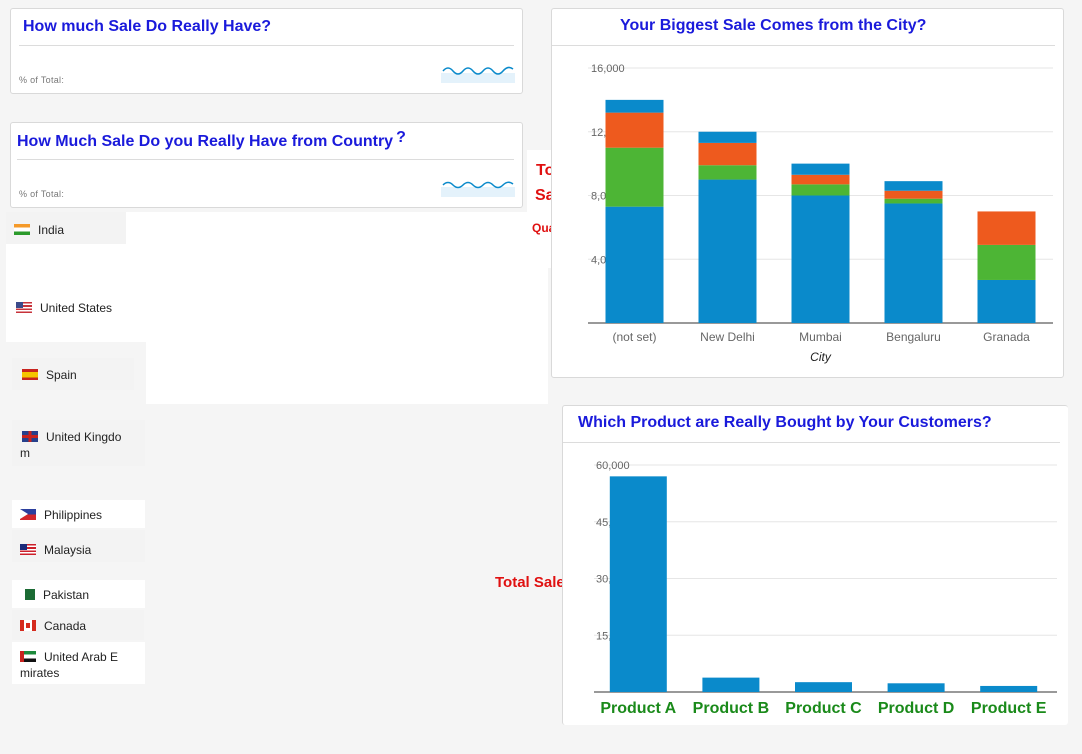  Describe the element at coordinates (24, 307) in the screenshot. I see `us-flag-icon` at that location.